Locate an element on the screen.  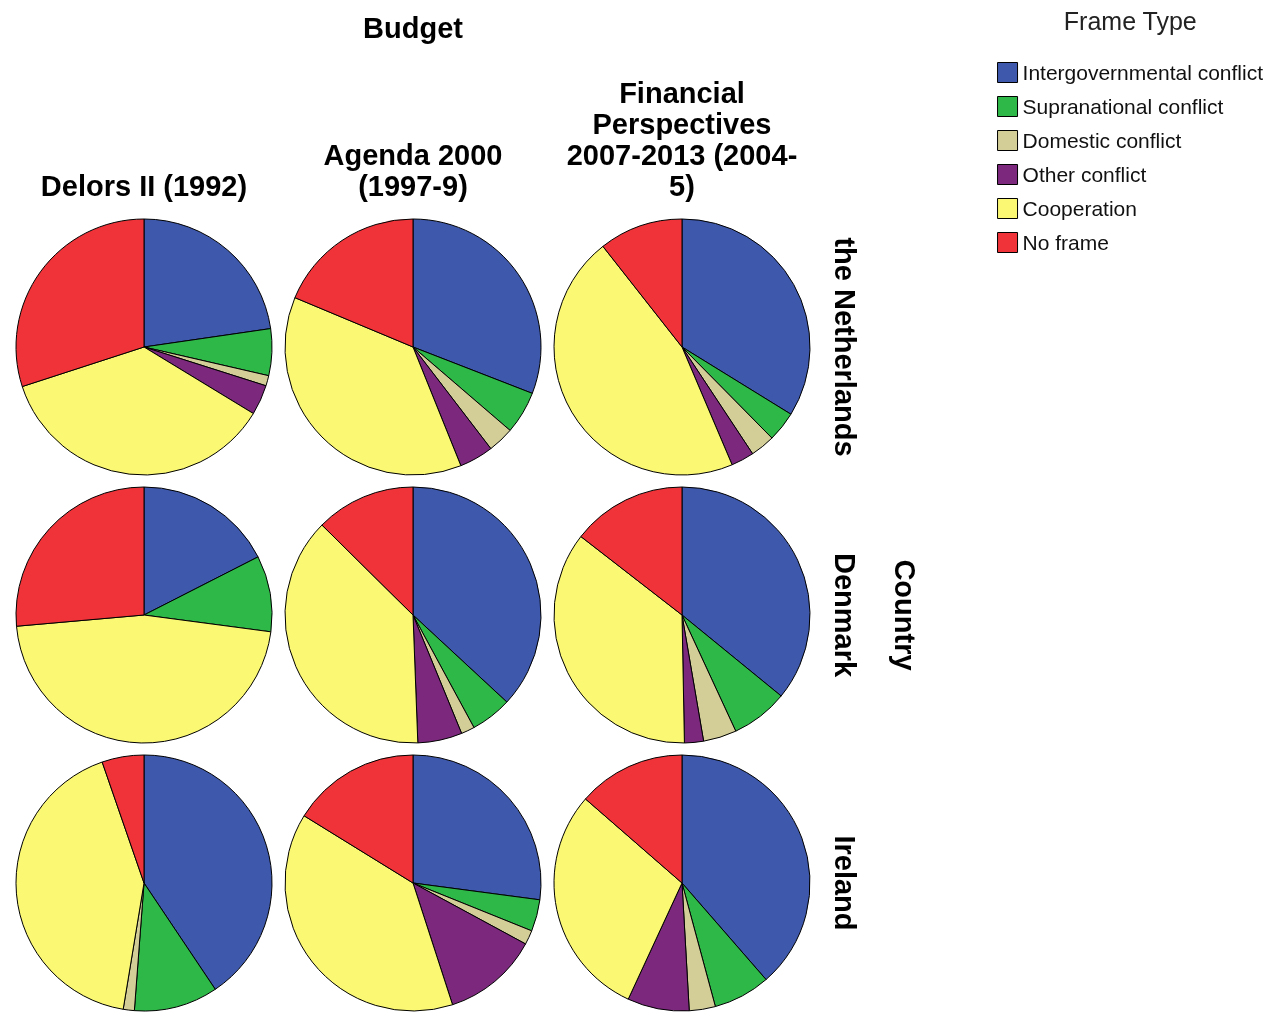
legend-label: Intergovernmental conflict is located at coordinates (1143, 72).